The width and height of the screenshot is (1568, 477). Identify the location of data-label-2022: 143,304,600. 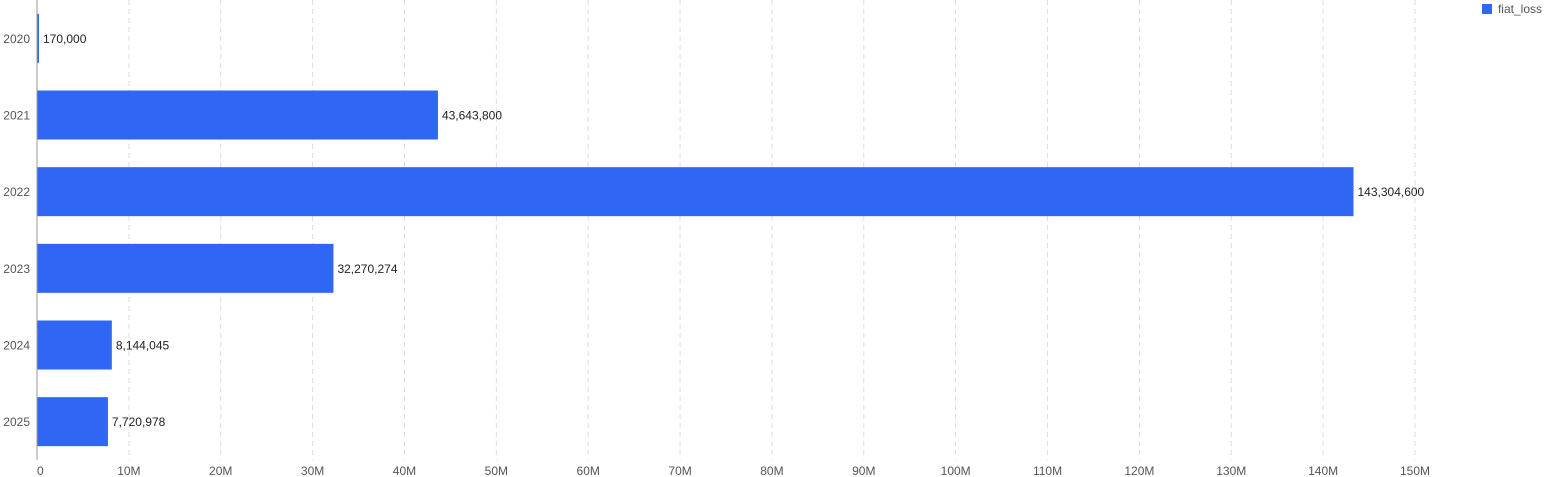
(1390, 192).